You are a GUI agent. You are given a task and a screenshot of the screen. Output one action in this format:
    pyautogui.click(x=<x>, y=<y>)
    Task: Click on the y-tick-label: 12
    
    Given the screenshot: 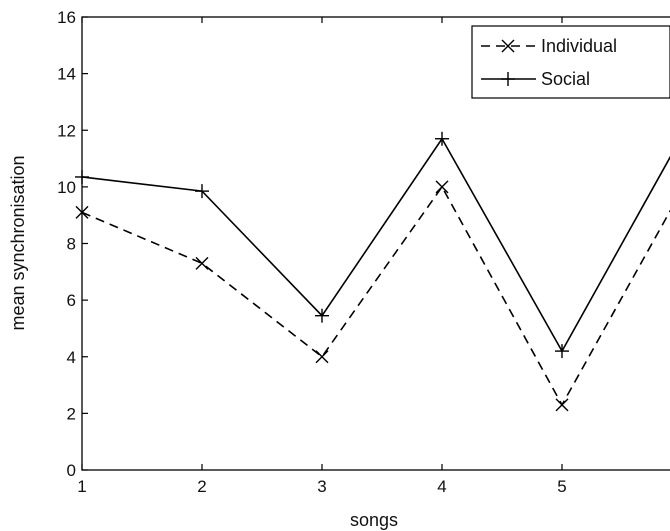 What is the action you would take?
    pyautogui.click(x=66, y=130)
    